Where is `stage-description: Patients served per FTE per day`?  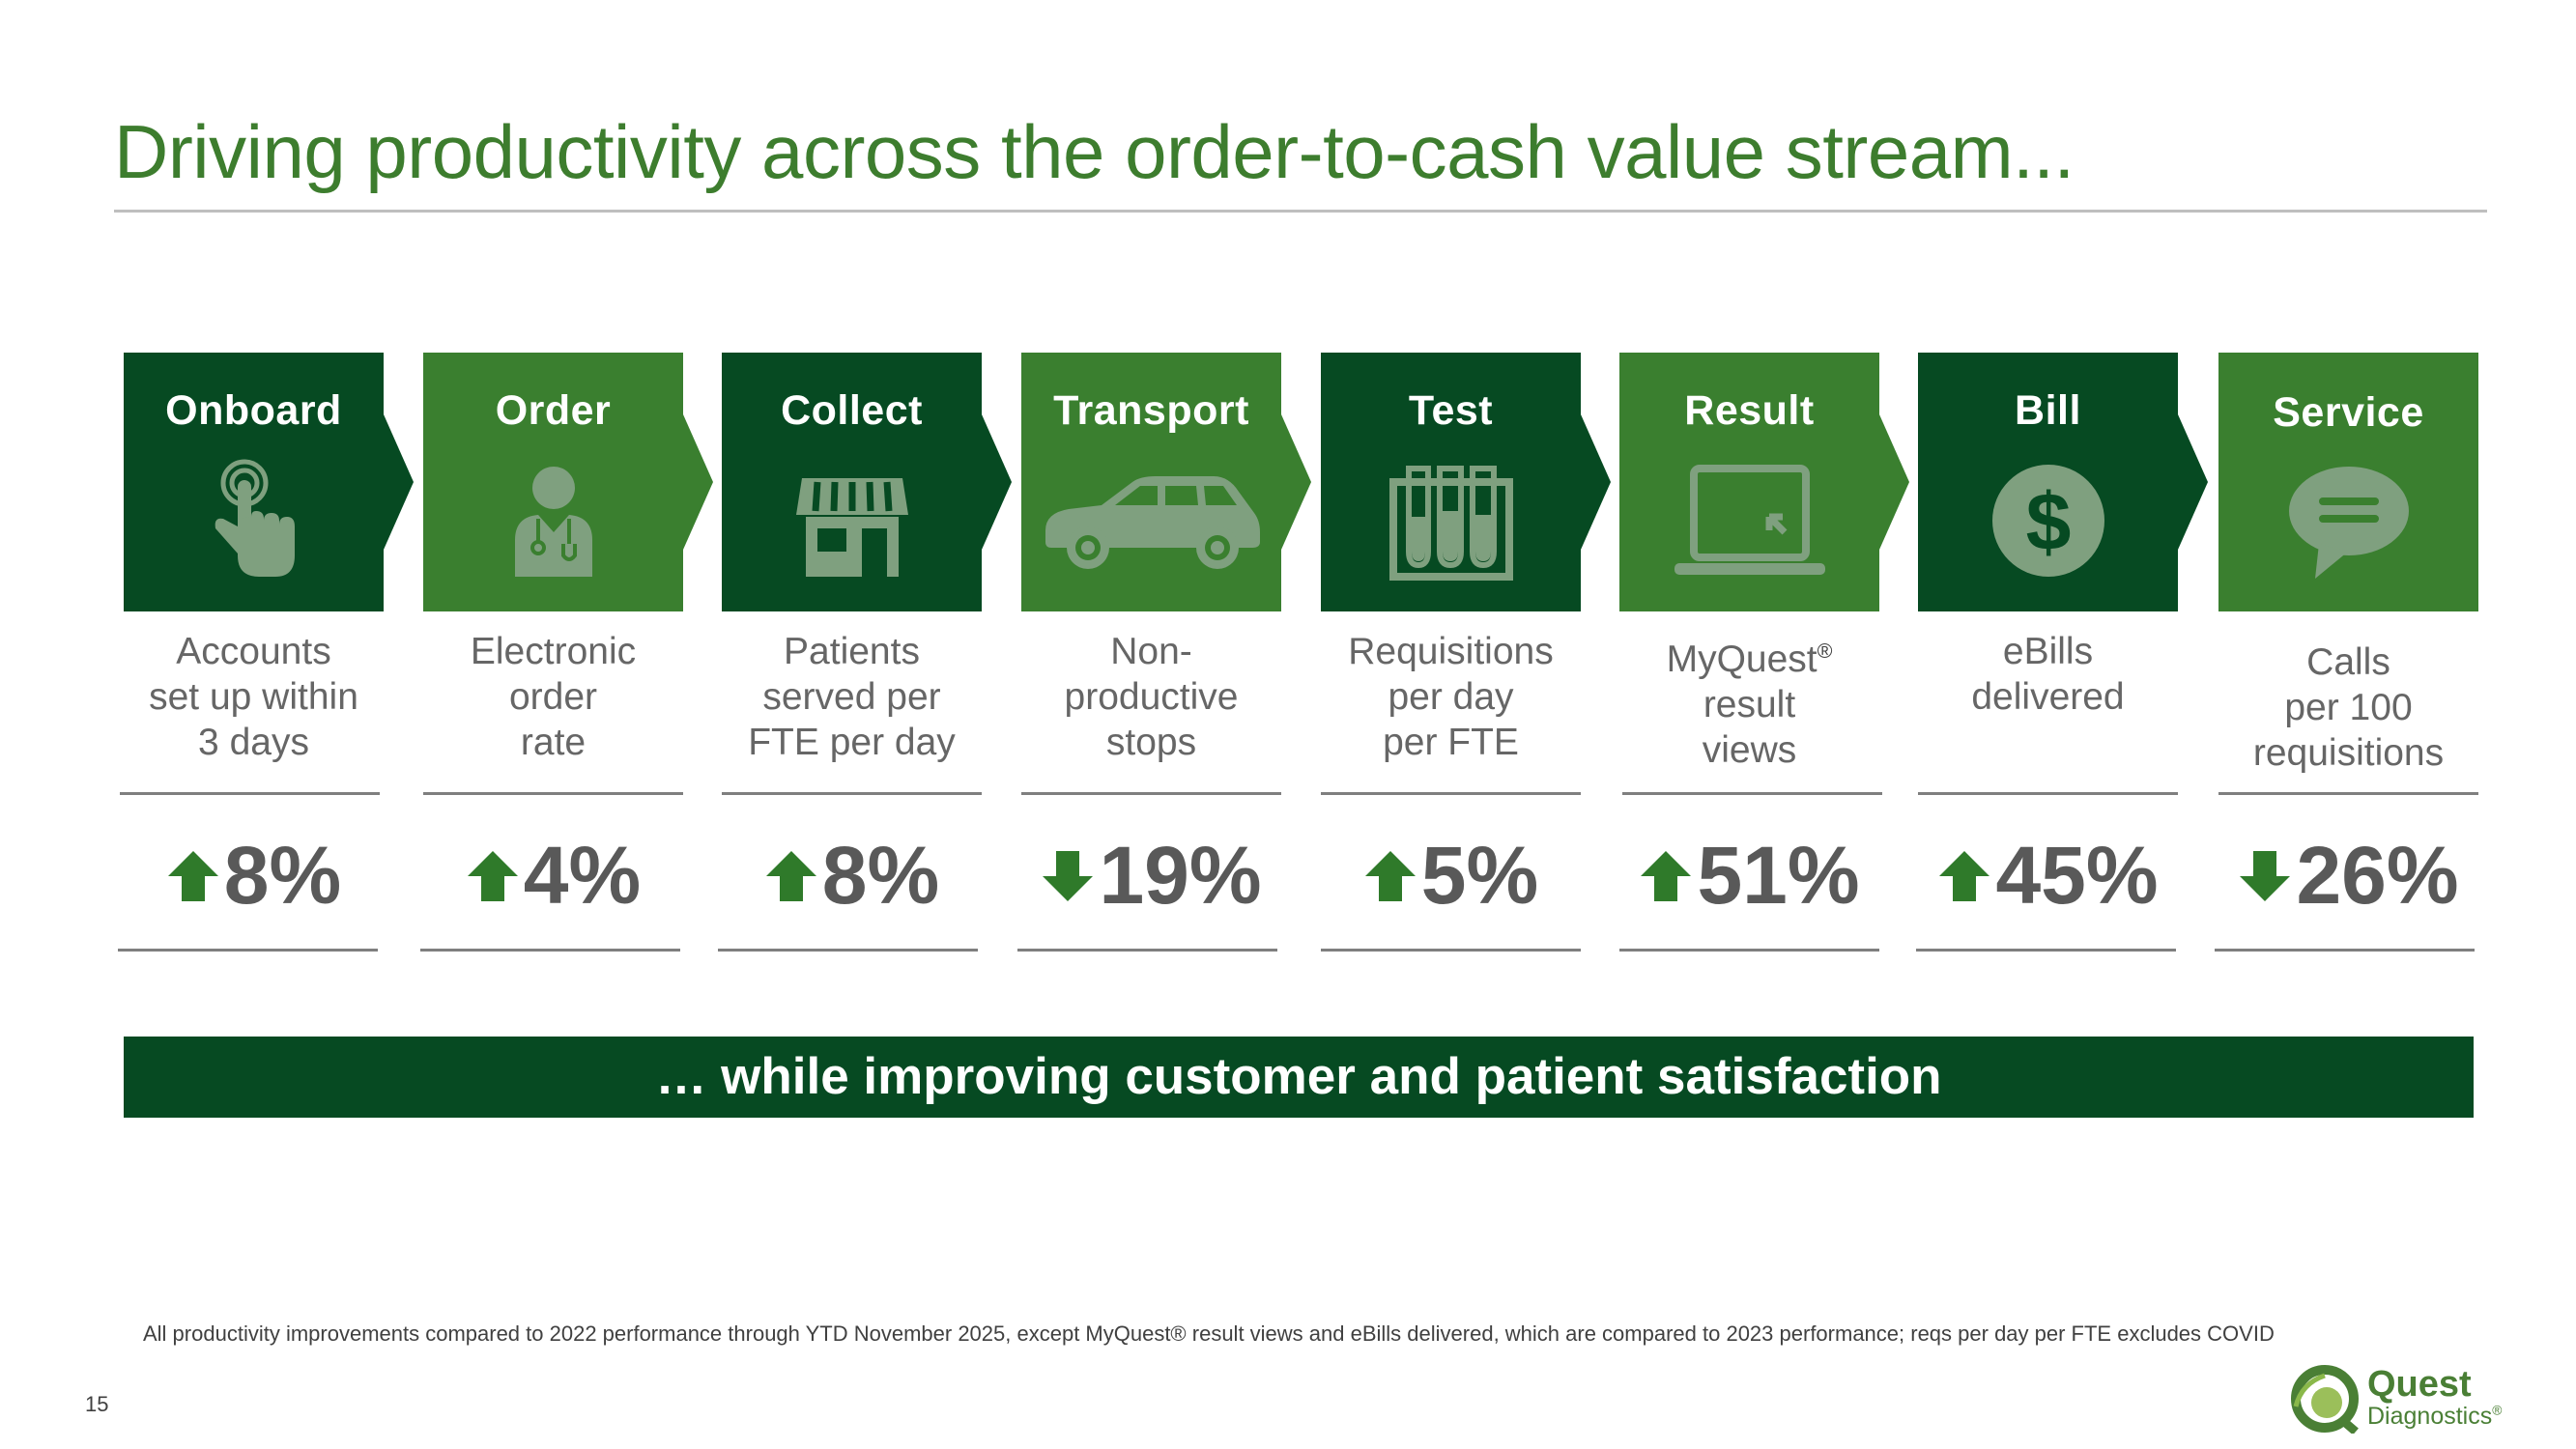
stage-description: Patients served per FTE per day is located at coordinates (852, 697).